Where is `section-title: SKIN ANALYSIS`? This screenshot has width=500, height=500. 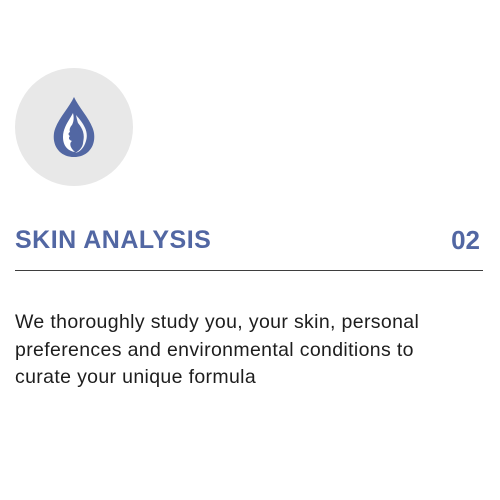
section-title: SKIN ANALYSIS is located at coordinates (113, 239).